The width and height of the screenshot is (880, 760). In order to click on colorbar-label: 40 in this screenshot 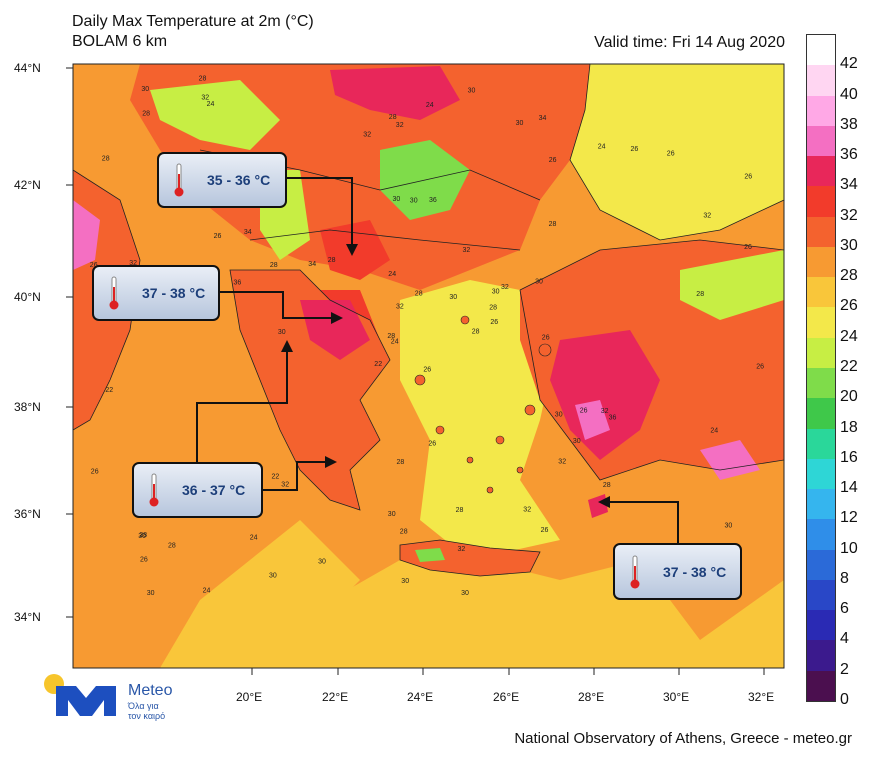, I will do `click(849, 94)`.